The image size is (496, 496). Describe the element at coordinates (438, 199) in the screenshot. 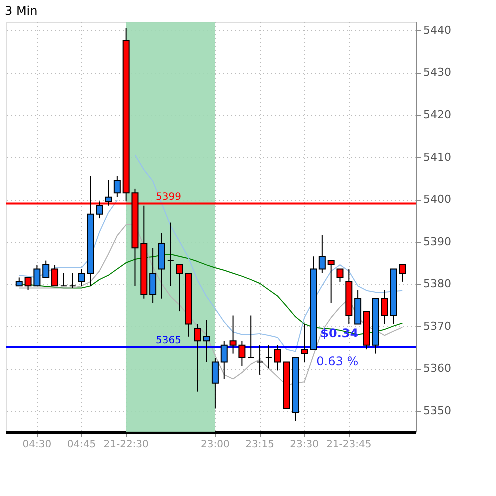

I see `y-tick-label: 5400` at that location.